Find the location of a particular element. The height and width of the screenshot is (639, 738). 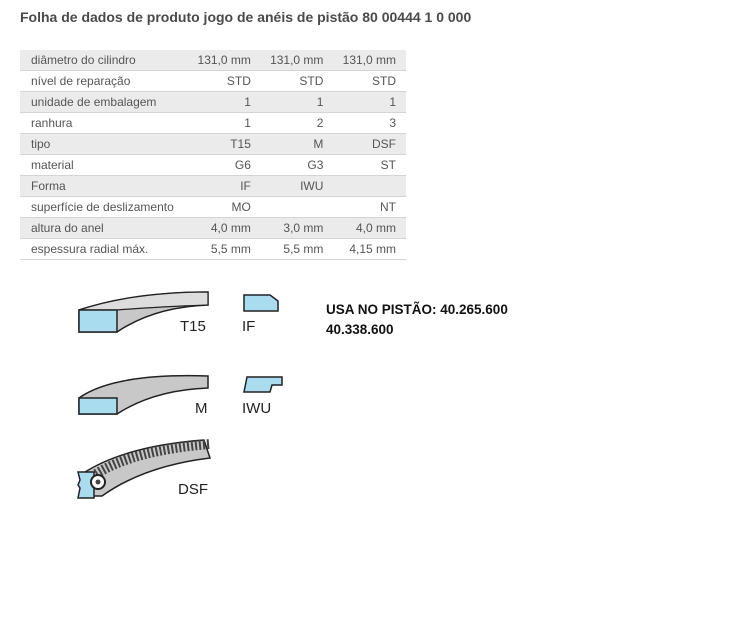

note-line-2: 40.338.600 is located at coordinates (360, 329).